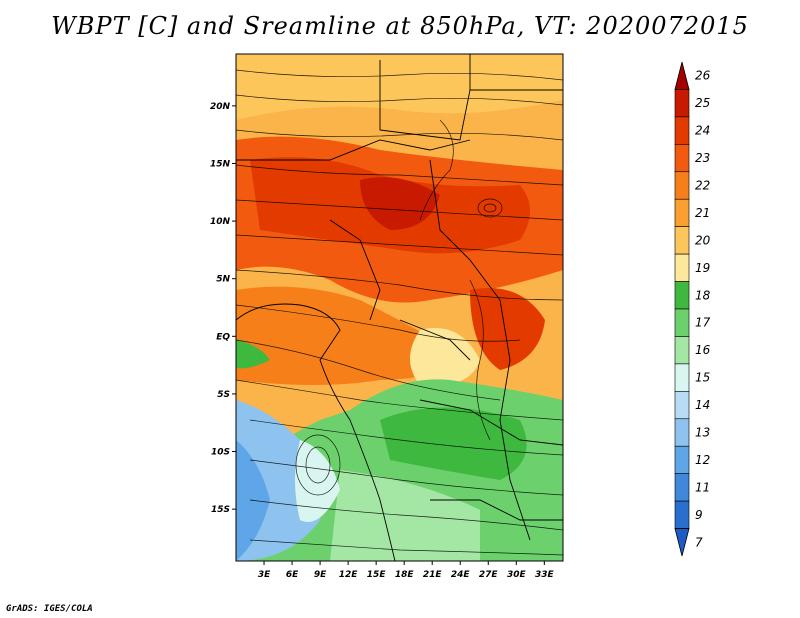 This screenshot has width=800, height=618. Describe the element at coordinates (682, 75) in the screenshot. I see `colorbar-top-arrow` at that location.